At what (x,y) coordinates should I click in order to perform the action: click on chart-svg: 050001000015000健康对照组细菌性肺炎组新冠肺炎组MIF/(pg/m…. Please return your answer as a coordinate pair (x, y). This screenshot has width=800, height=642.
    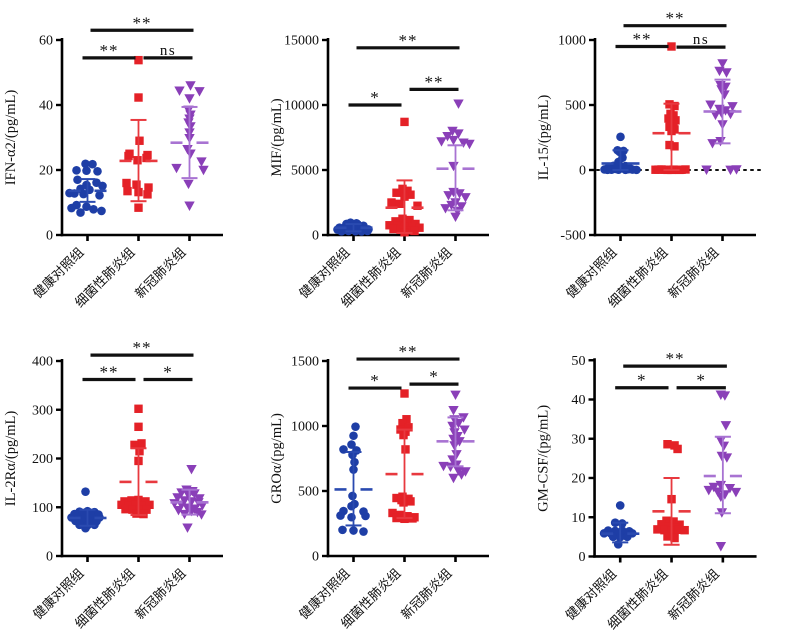
    Looking at the image, I should click on (379, 170).